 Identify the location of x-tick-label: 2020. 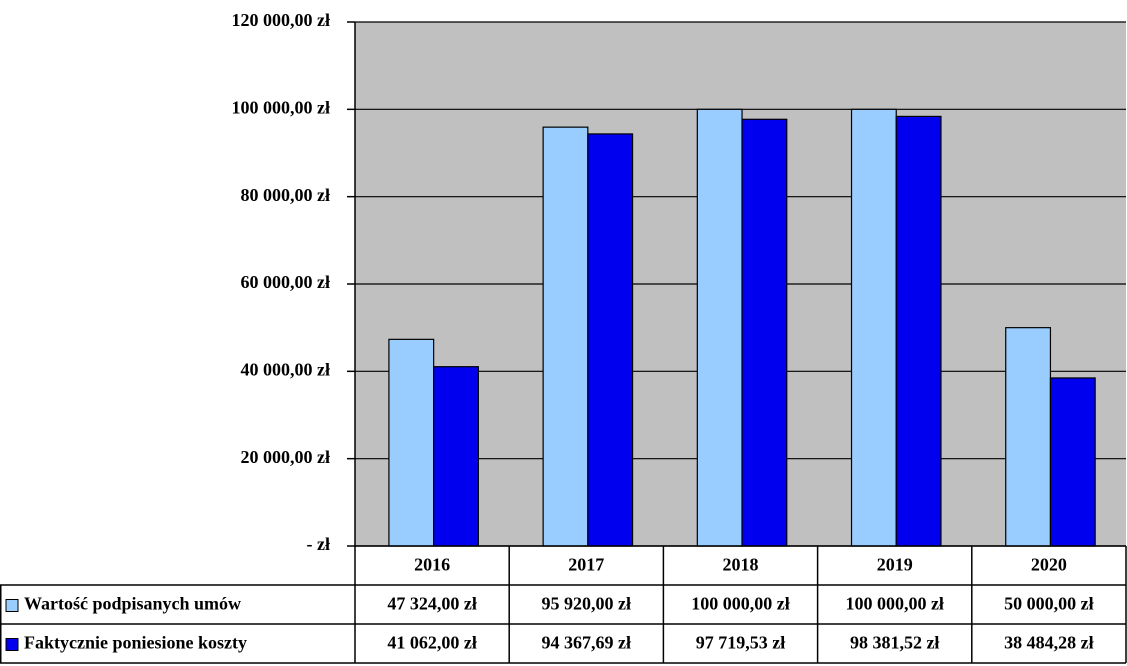
(1049, 565).